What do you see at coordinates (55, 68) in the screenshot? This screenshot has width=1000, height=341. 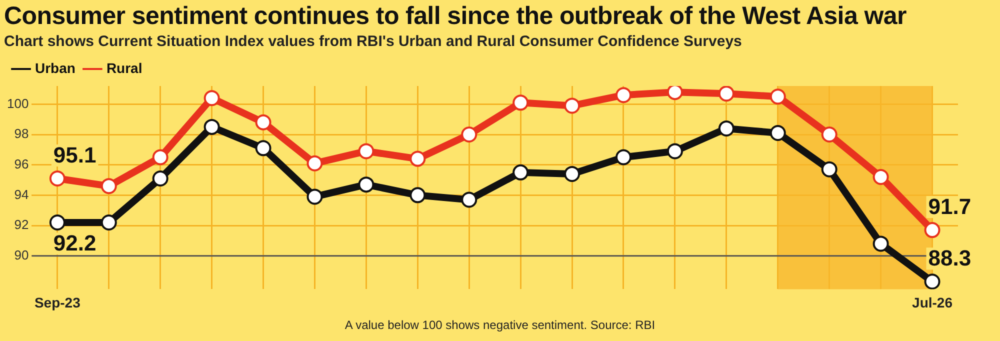 I see `legend-label: Urban` at bounding box center [55, 68].